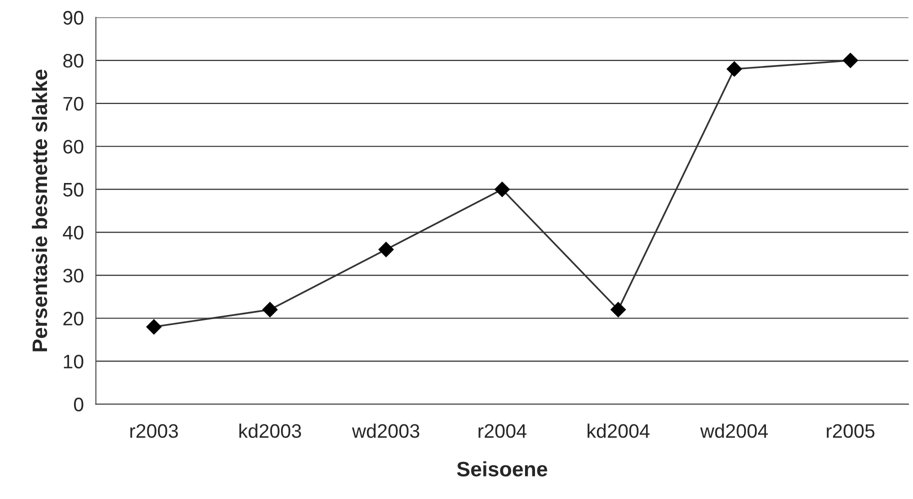 The height and width of the screenshot is (499, 913). I want to click on y-tick-label: 50, so click(73, 189).